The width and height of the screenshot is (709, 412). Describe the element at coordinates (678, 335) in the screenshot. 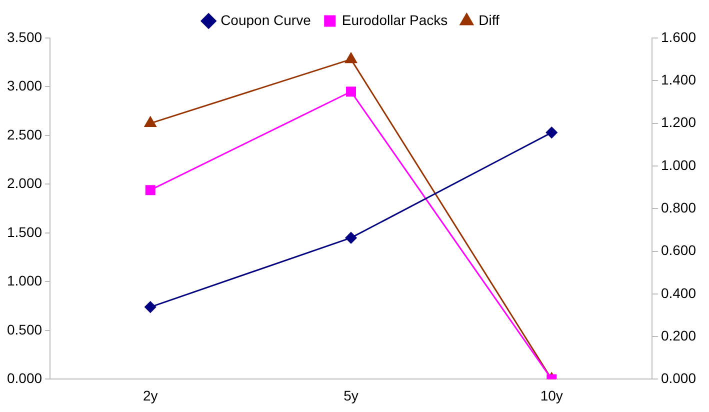

I see `y2-tick-label: 0.200` at that location.